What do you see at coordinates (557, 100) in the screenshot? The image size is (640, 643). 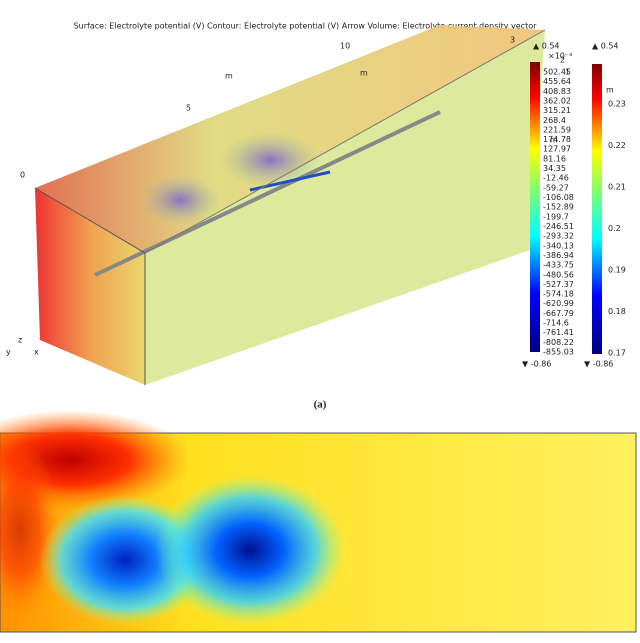 I see `colorbar-label: 362.02` at bounding box center [557, 100].